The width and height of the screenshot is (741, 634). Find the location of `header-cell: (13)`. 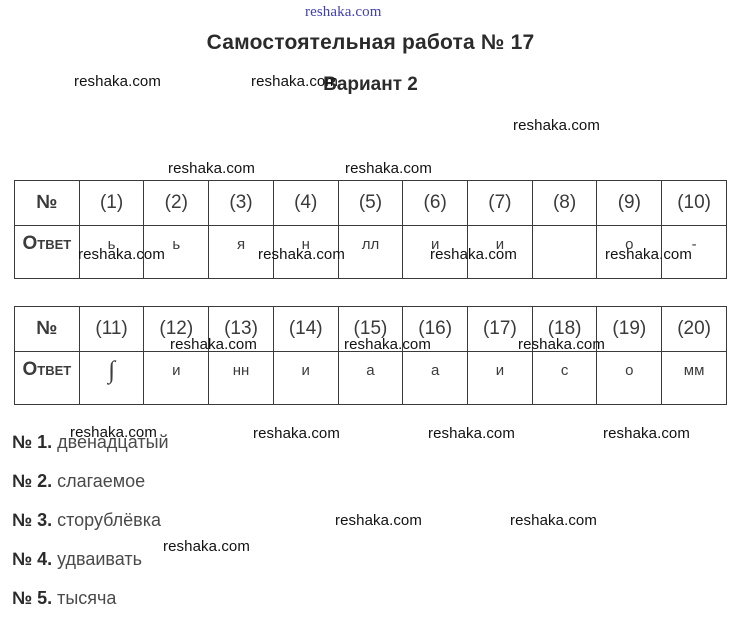

header-cell: (13) is located at coordinates (241, 329).